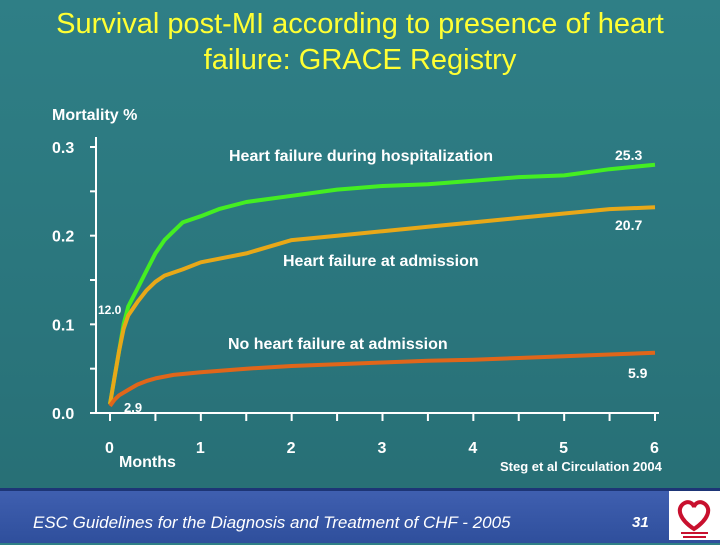 This screenshot has width=720, height=545. I want to click on y-axis-label: Mortality %, so click(94, 115).